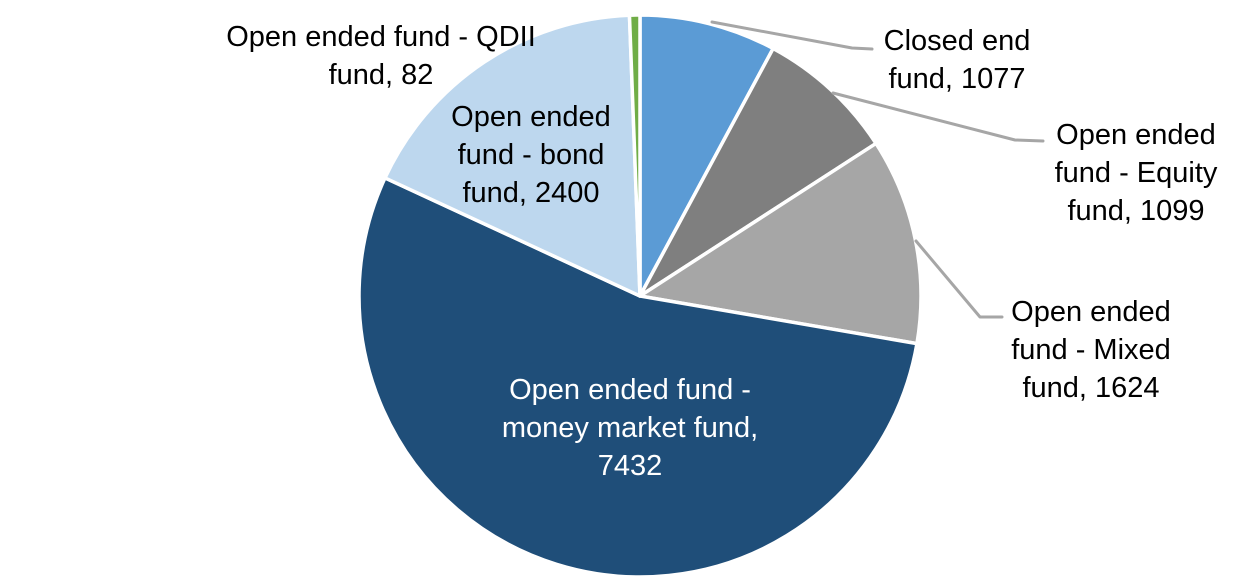 This screenshot has height=584, width=1250. What do you see at coordinates (706, 155) in the screenshot?
I see `pie-slice-closed-end-fund` at bounding box center [706, 155].